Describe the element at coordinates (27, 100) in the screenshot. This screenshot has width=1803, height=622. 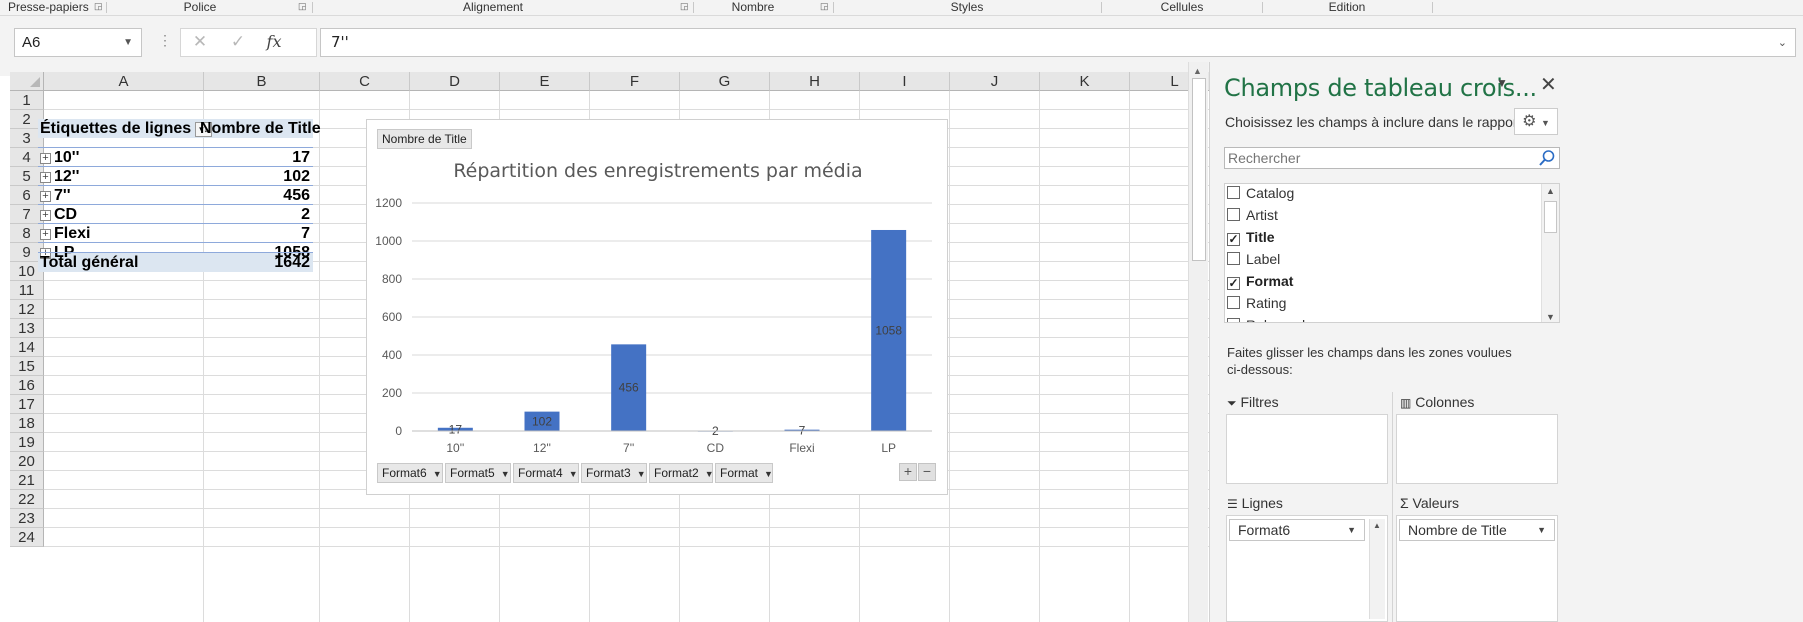
I see `row-header-1: 1` at that location.